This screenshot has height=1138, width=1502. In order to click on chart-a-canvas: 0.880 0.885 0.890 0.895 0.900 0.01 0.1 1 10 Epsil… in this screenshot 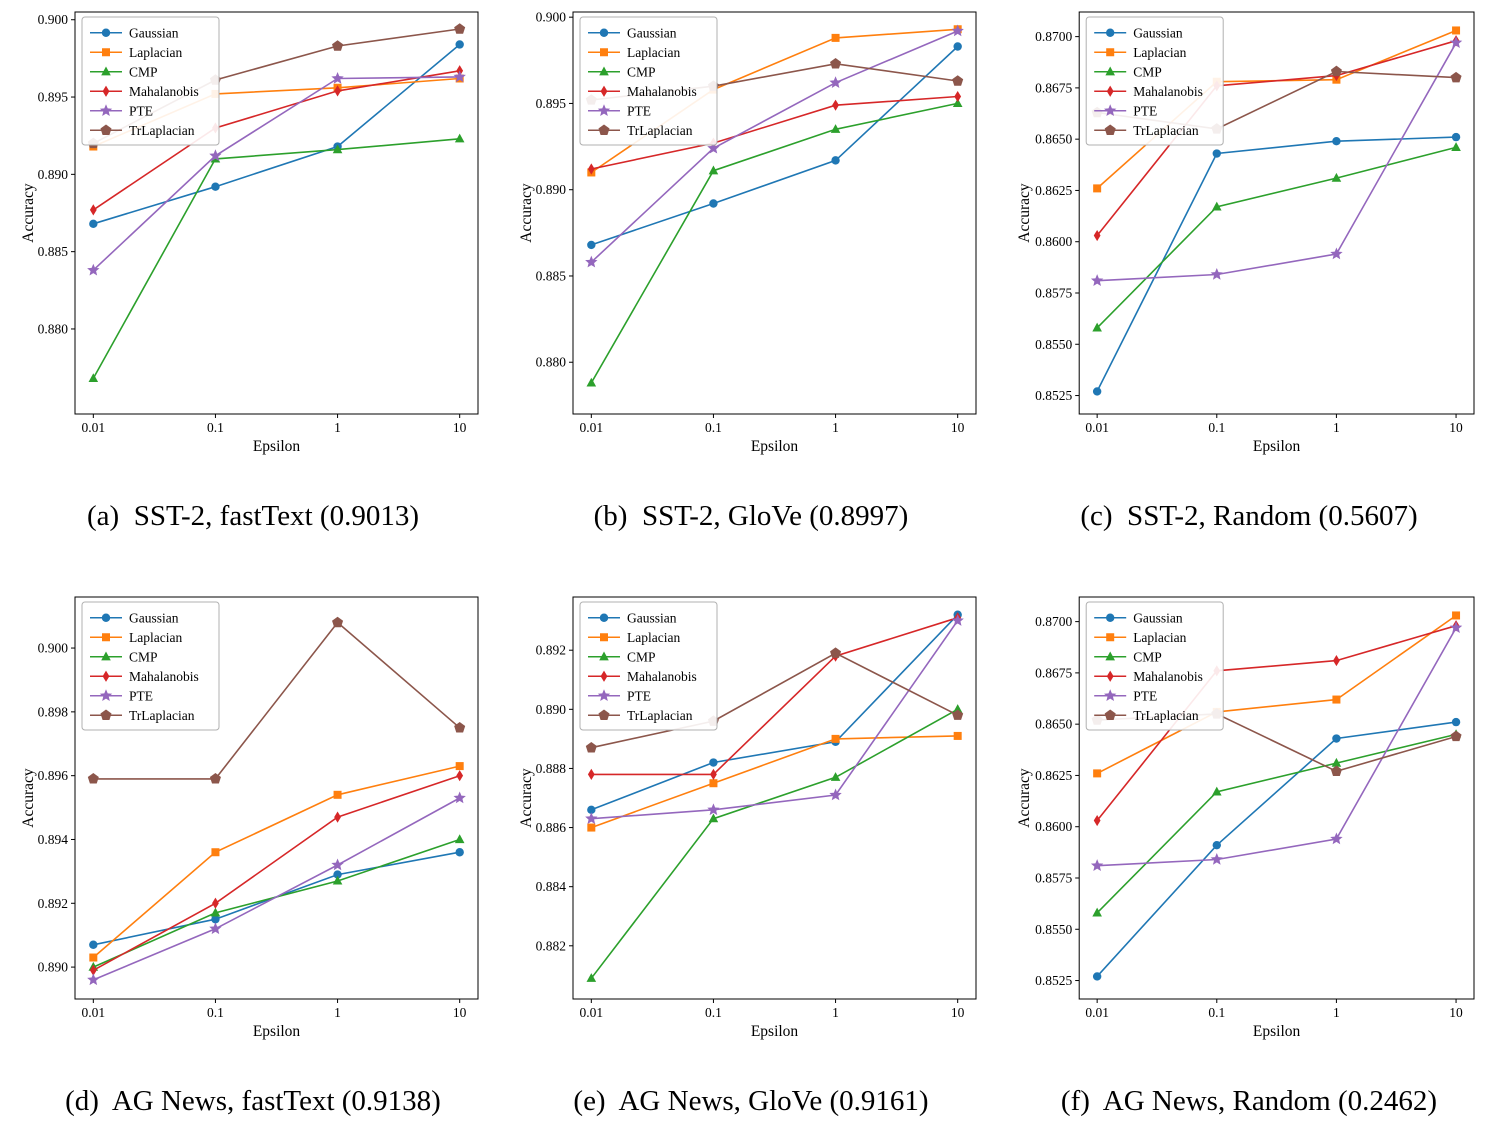, I will do `click(249, 233)`.